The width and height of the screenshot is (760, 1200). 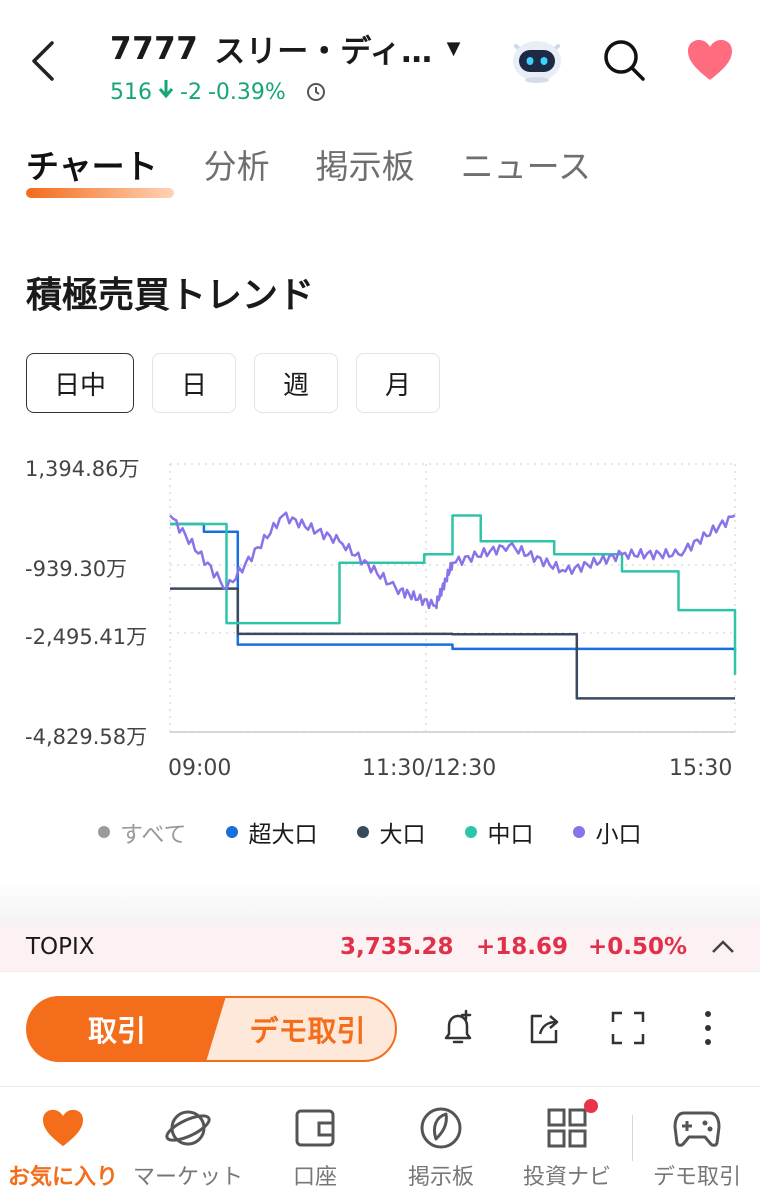 I want to click on legend-label: 小口, so click(x=618, y=835).